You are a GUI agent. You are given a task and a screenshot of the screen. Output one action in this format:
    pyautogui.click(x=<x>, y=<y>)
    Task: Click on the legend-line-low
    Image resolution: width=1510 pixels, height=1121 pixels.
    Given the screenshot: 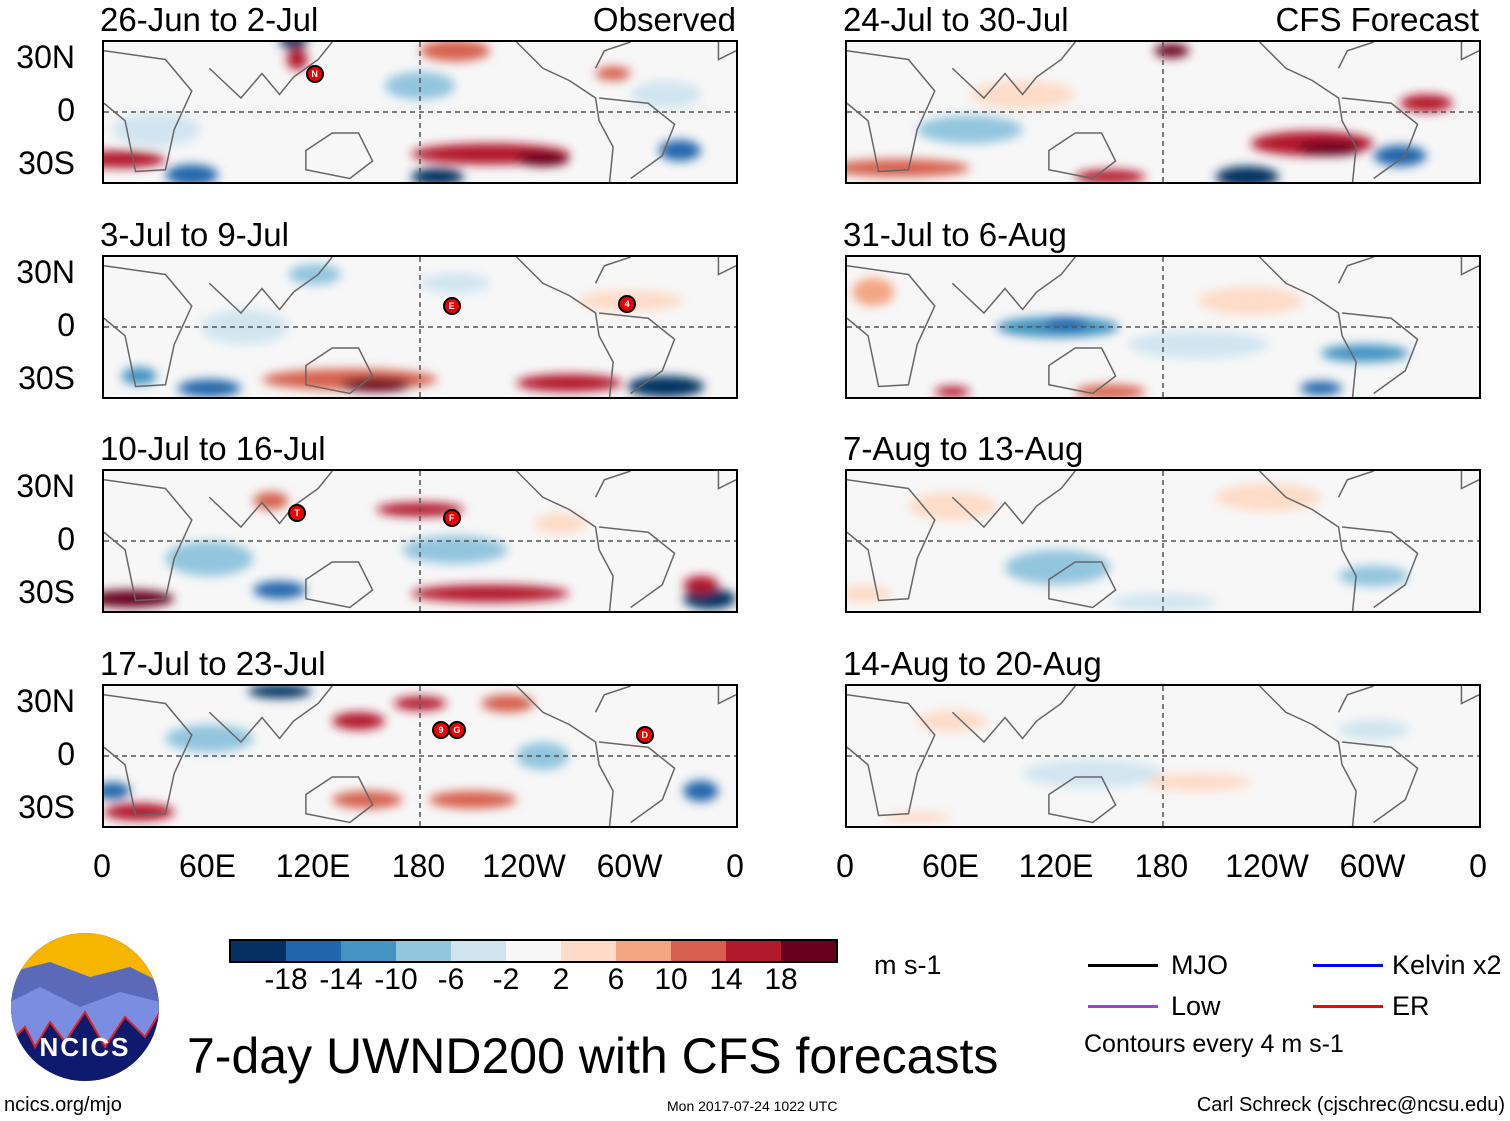 What is the action you would take?
    pyautogui.click(x=1123, y=1006)
    